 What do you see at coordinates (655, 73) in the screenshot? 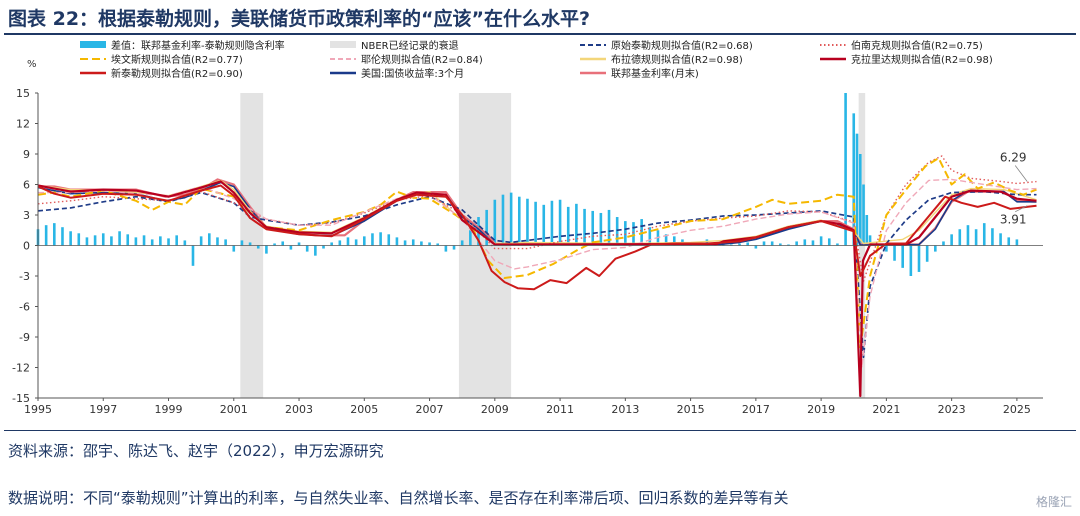
I see `legend-label: 联邦基金利率(月末)` at bounding box center [655, 73].